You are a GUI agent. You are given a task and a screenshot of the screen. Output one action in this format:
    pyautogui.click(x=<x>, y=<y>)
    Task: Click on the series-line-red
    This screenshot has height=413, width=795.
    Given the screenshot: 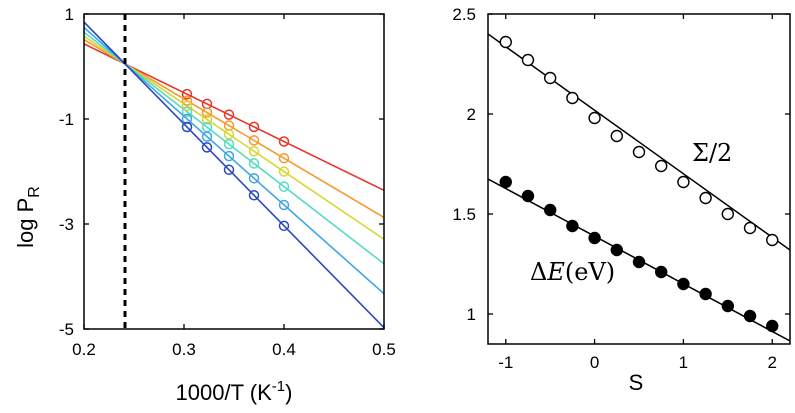 What is the action you would take?
    pyautogui.click(x=234, y=117)
    